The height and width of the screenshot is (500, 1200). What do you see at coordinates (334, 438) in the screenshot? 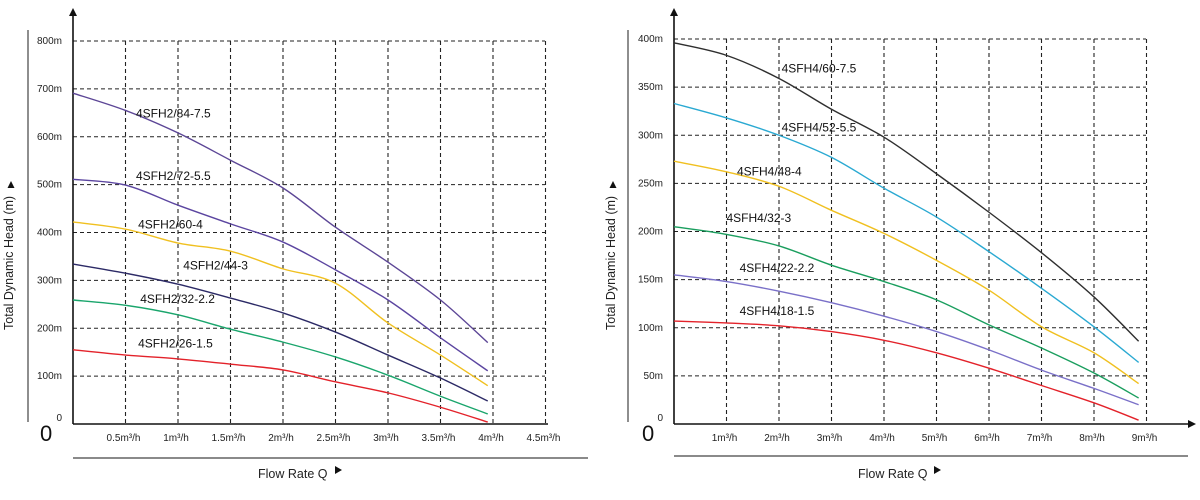
I see `x-tick-label: 2.5m³/h` at bounding box center [334, 438].